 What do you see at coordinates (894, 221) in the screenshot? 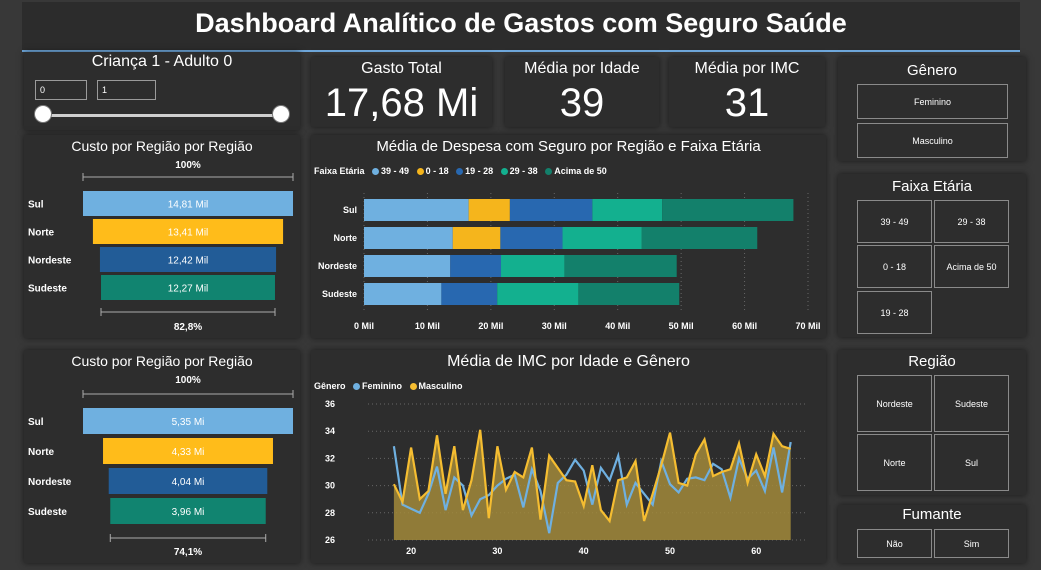
I see `filter-option-39-49: 39 - 49` at bounding box center [894, 221].